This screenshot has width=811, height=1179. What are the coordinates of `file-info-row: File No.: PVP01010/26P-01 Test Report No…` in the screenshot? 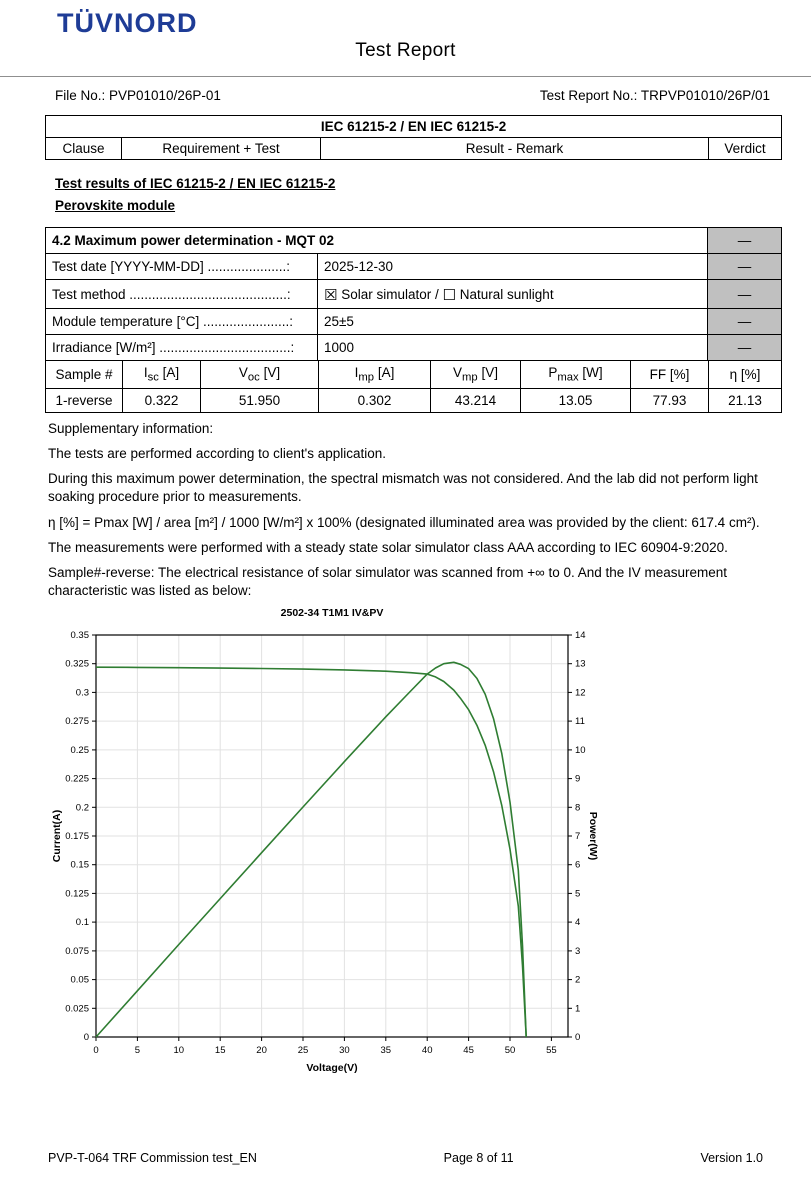 It's located at (405, 95).